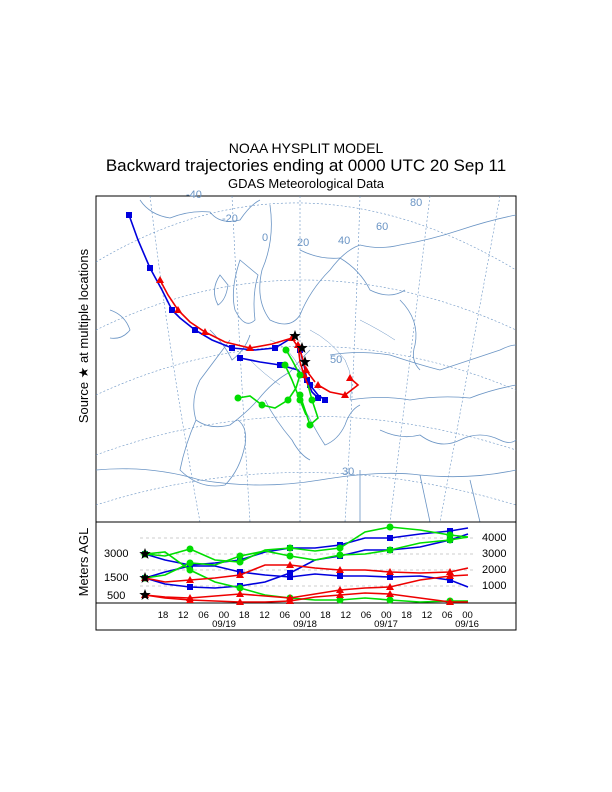 This screenshot has width=612, height=792. What do you see at coordinates (224, 624) in the screenshot?
I see `date-label: 09/19` at bounding box center [224, 624].